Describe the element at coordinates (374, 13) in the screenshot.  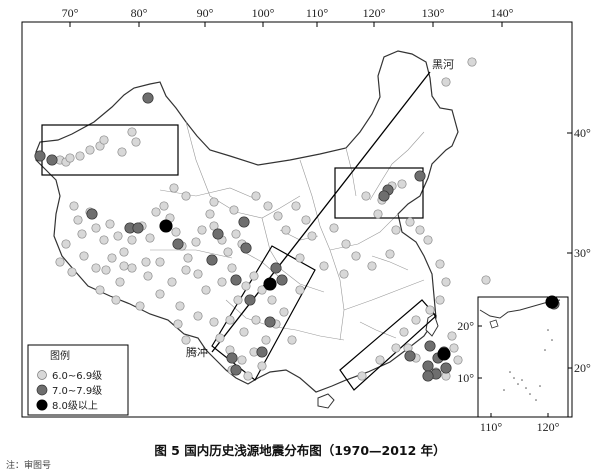
I see `lon-tick-120: 120°` at that location.